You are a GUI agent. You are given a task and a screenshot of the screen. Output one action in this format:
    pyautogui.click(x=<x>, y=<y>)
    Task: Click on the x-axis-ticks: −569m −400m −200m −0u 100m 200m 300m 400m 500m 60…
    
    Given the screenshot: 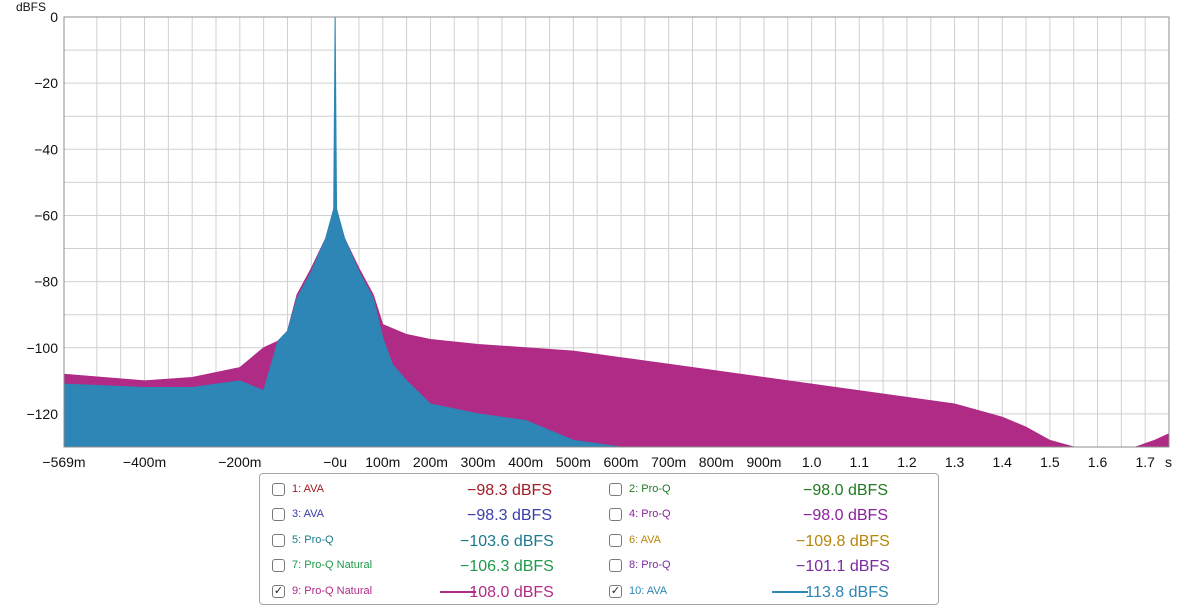 What is the action you would take?
    pyautogui.click(x=598, y=462)
    